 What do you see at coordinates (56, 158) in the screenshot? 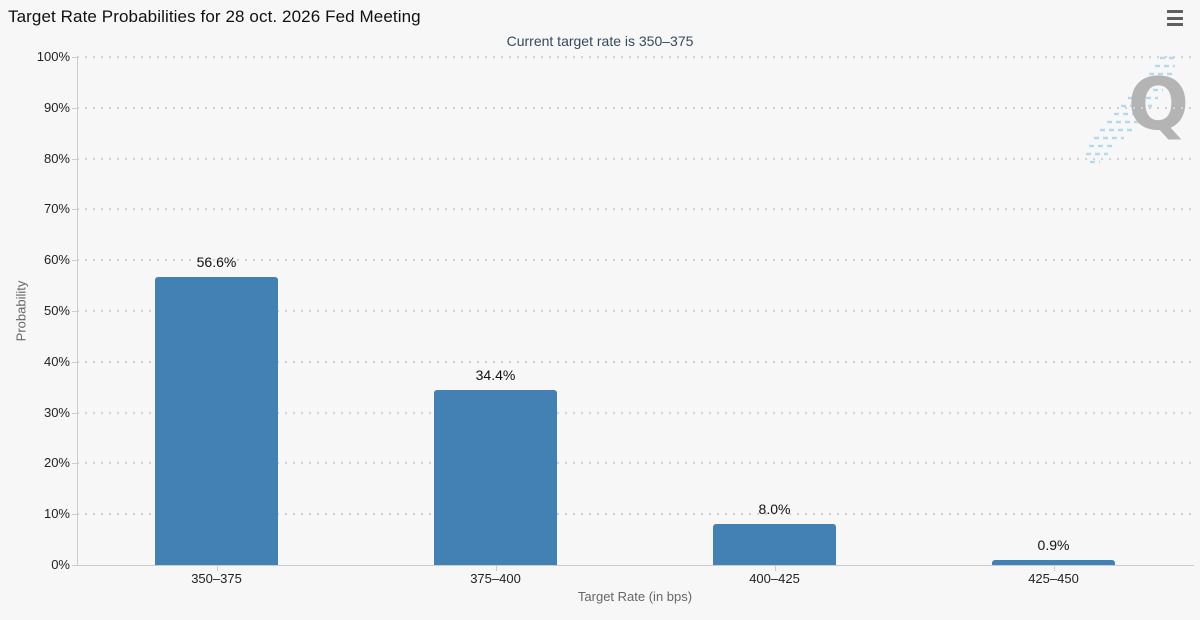
I see `y-tick-label: 80%` at bounding box center [56, 158].